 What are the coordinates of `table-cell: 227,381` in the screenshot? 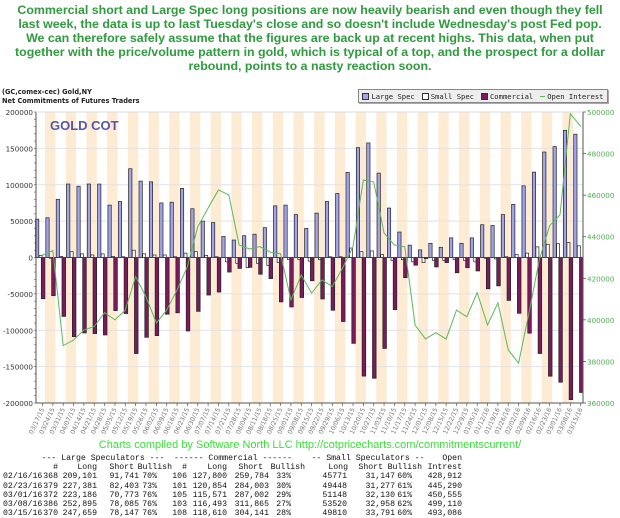 It's located at (79, 486).